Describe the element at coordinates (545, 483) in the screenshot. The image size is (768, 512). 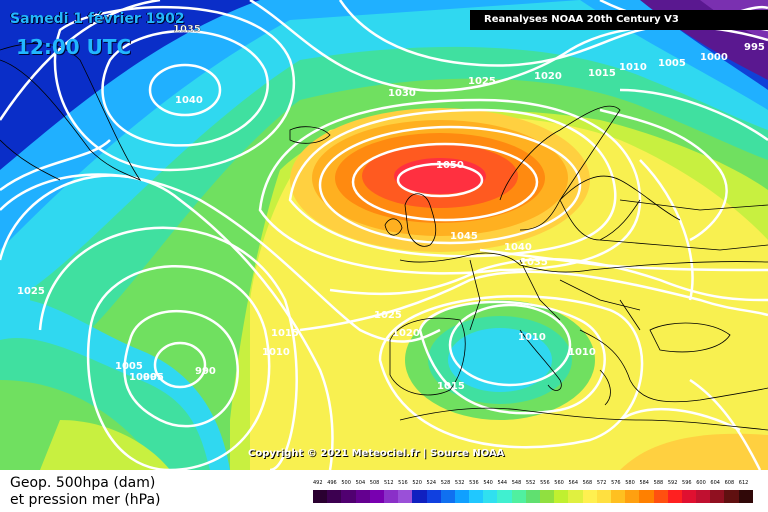
I see `scale-value: 556` at that location.